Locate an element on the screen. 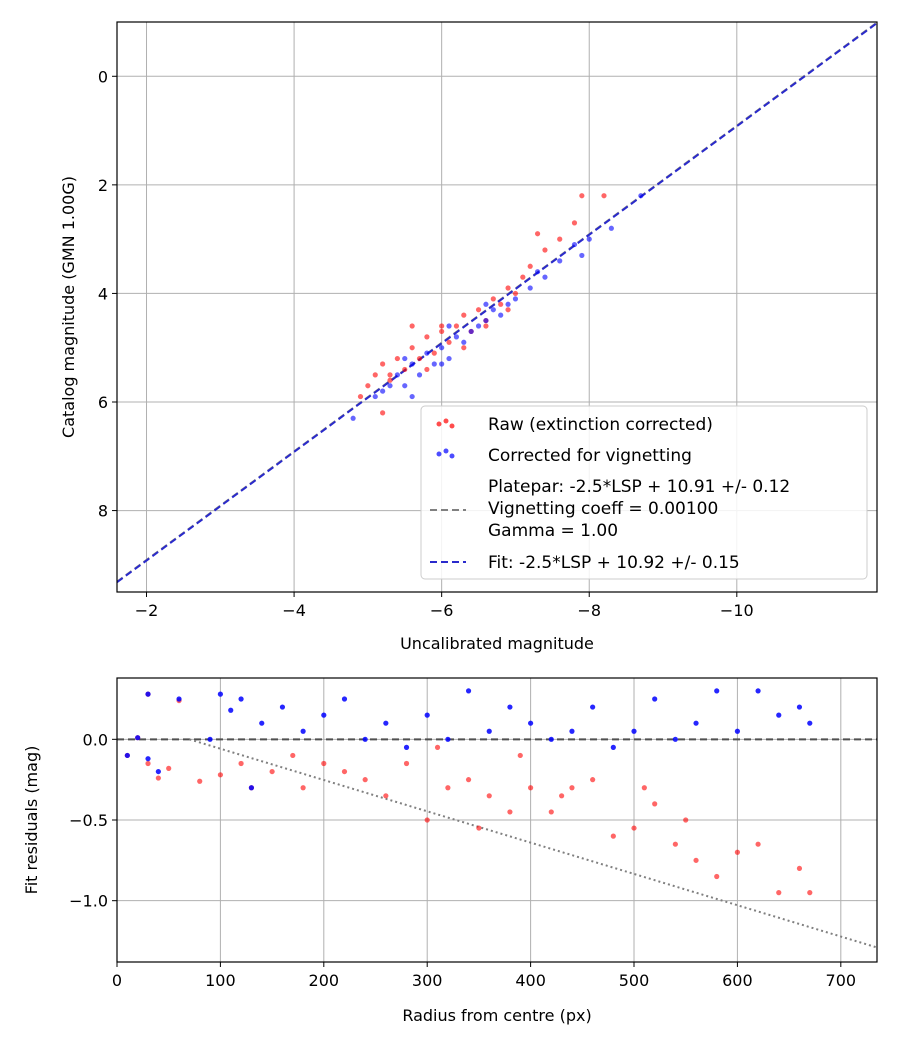 This screenshot has width=900, height=1050. legend-platepar-line2: Vignetting coeff = 0.00100 is located at coordinates (603, 509).